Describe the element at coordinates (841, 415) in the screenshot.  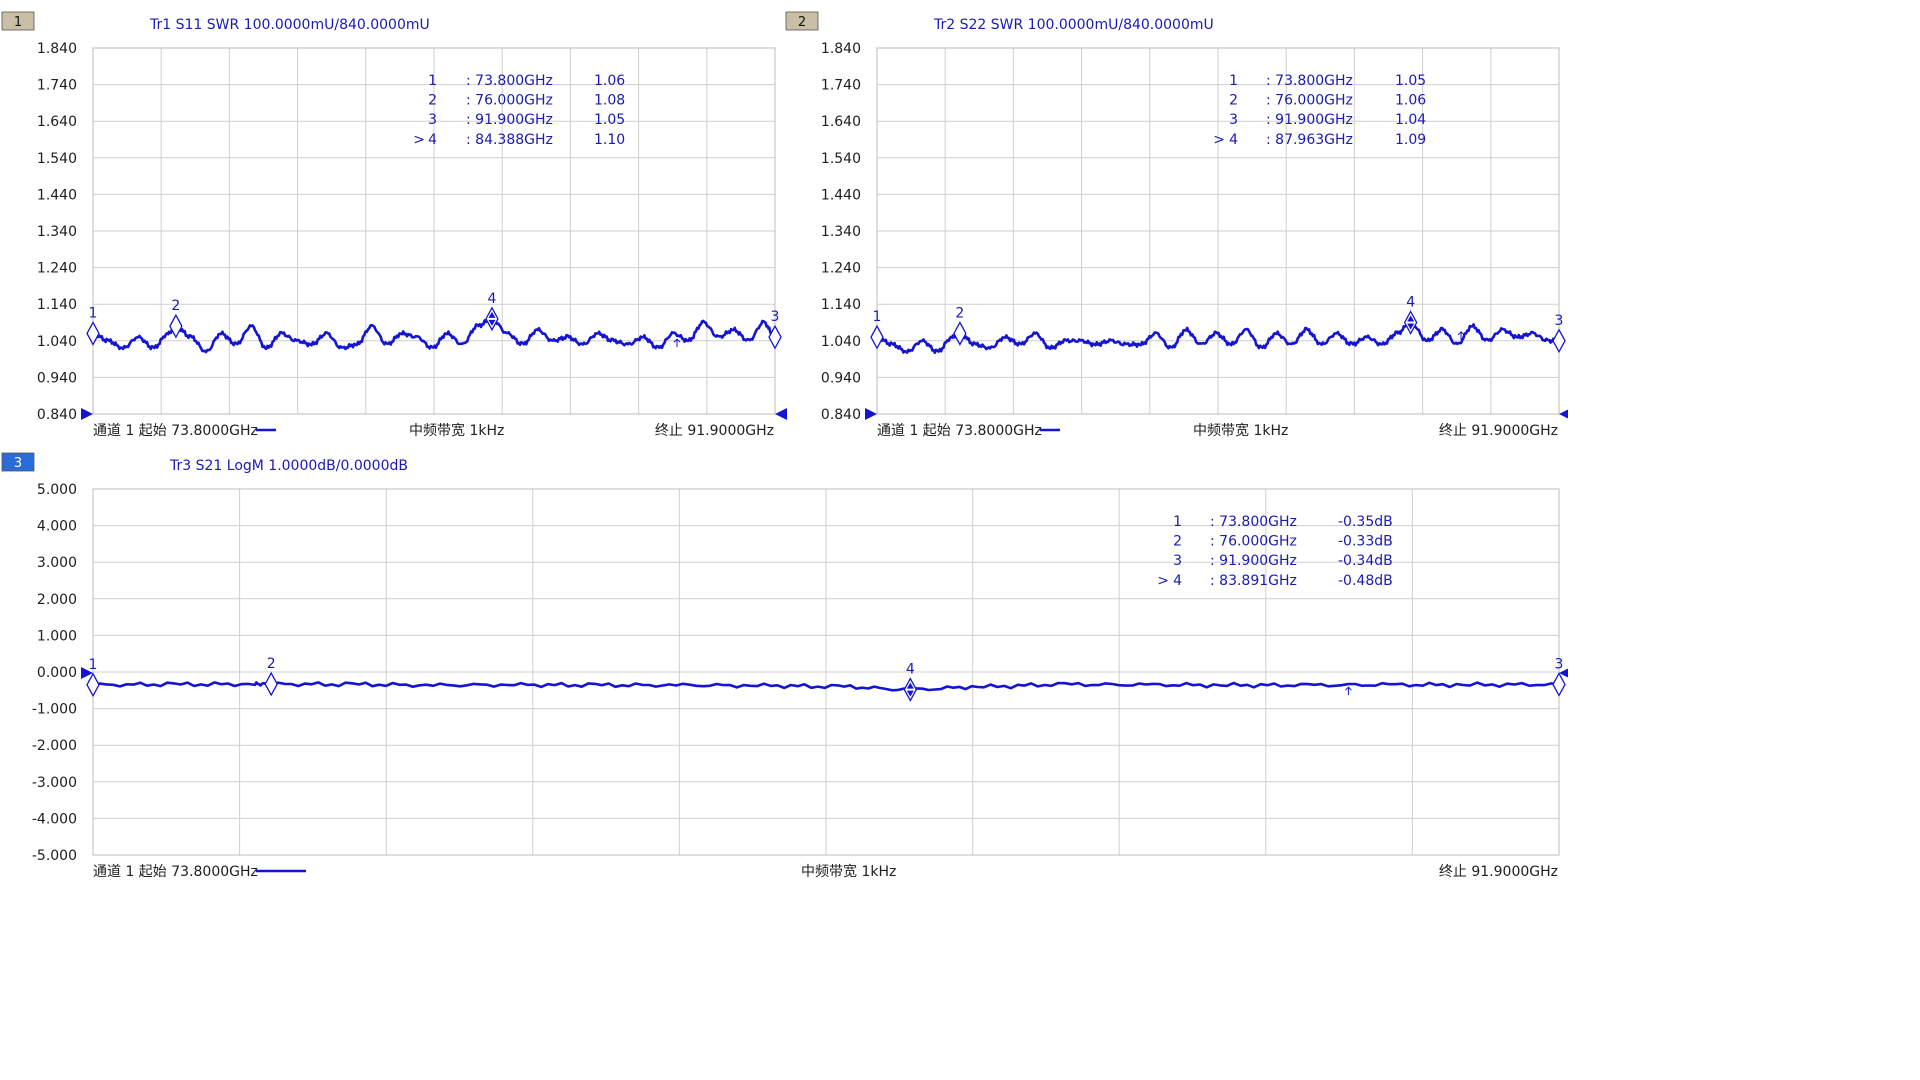
I see `y-tick-label: 0.840` at that location.